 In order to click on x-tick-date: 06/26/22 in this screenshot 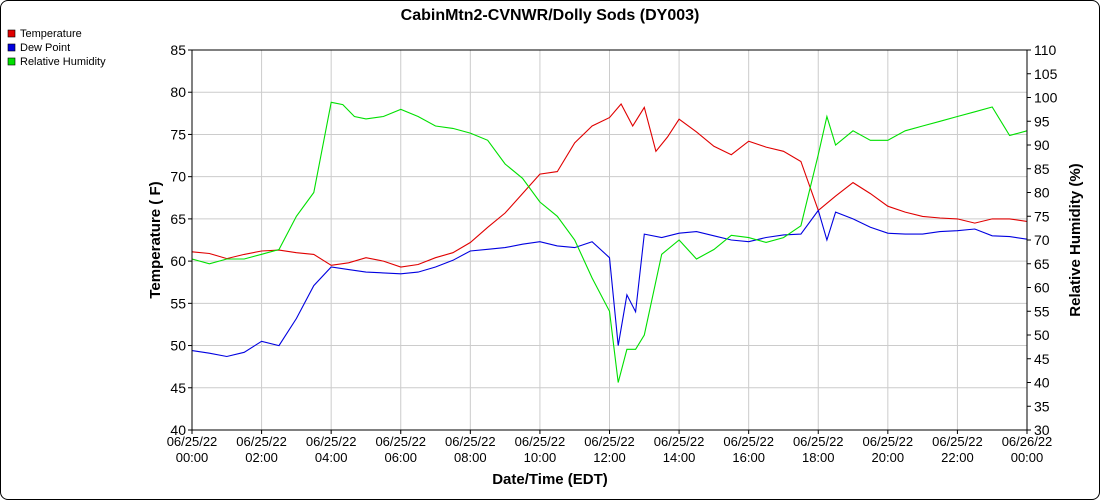, I will do `click(1027, 441)`.